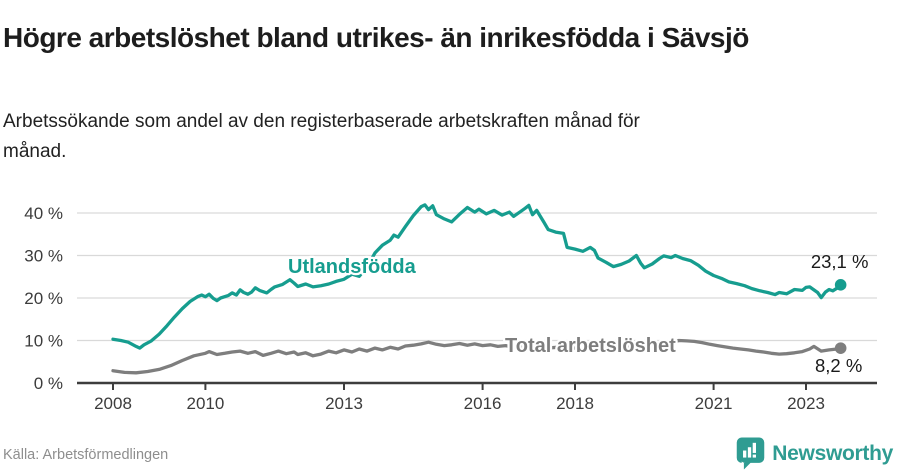 This screenshot has width=900, height=474. I want to click on series-label: Utlandsfödda, so click(352, 267).